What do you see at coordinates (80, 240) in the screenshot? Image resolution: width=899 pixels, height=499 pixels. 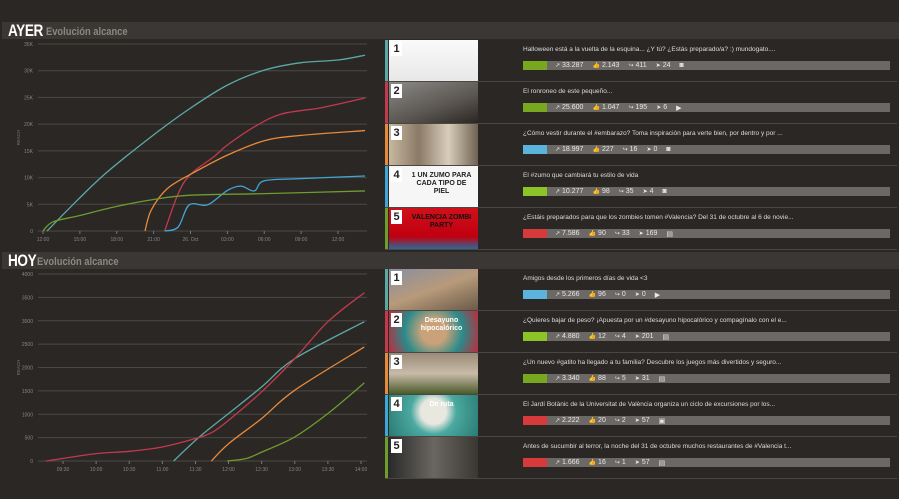 I see `x-tick-label: 15:00` at bounding box center [80, 240].